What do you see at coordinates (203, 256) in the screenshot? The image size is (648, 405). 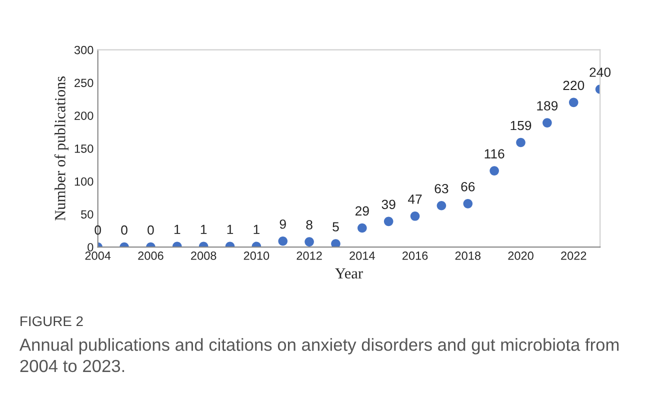 I see `x-tick-label: 2008` at bounding box center [203, 256].